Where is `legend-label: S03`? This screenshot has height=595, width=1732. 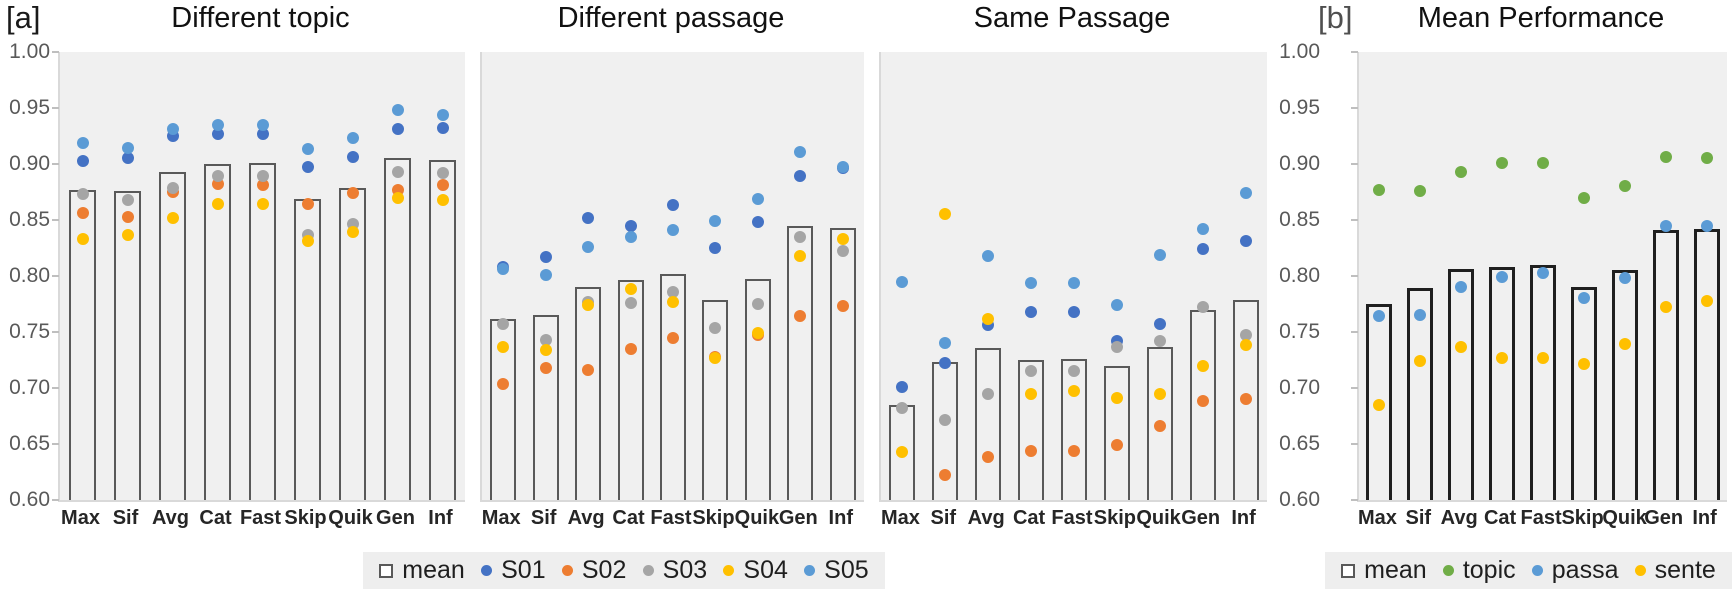 legend-label: S03 is located at coordinates (685, 570).